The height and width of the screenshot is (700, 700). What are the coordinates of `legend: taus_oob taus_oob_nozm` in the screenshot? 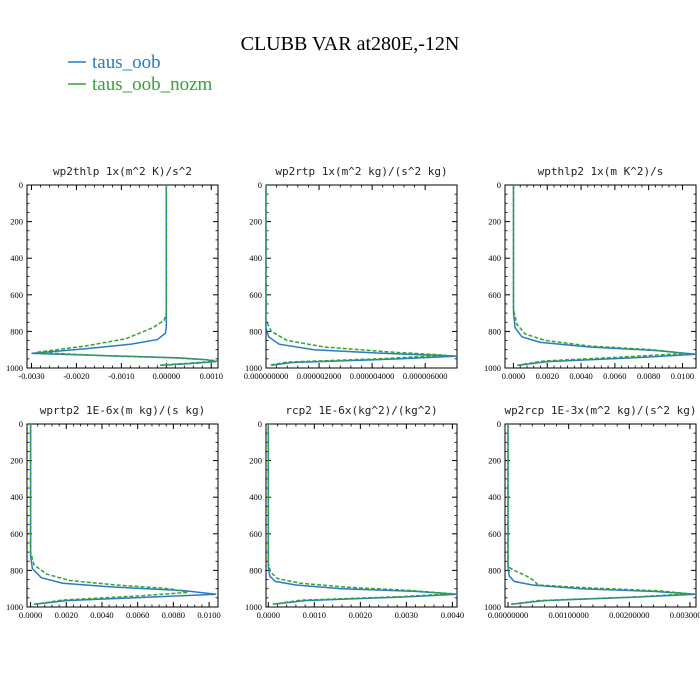 It's located at (140, 73).